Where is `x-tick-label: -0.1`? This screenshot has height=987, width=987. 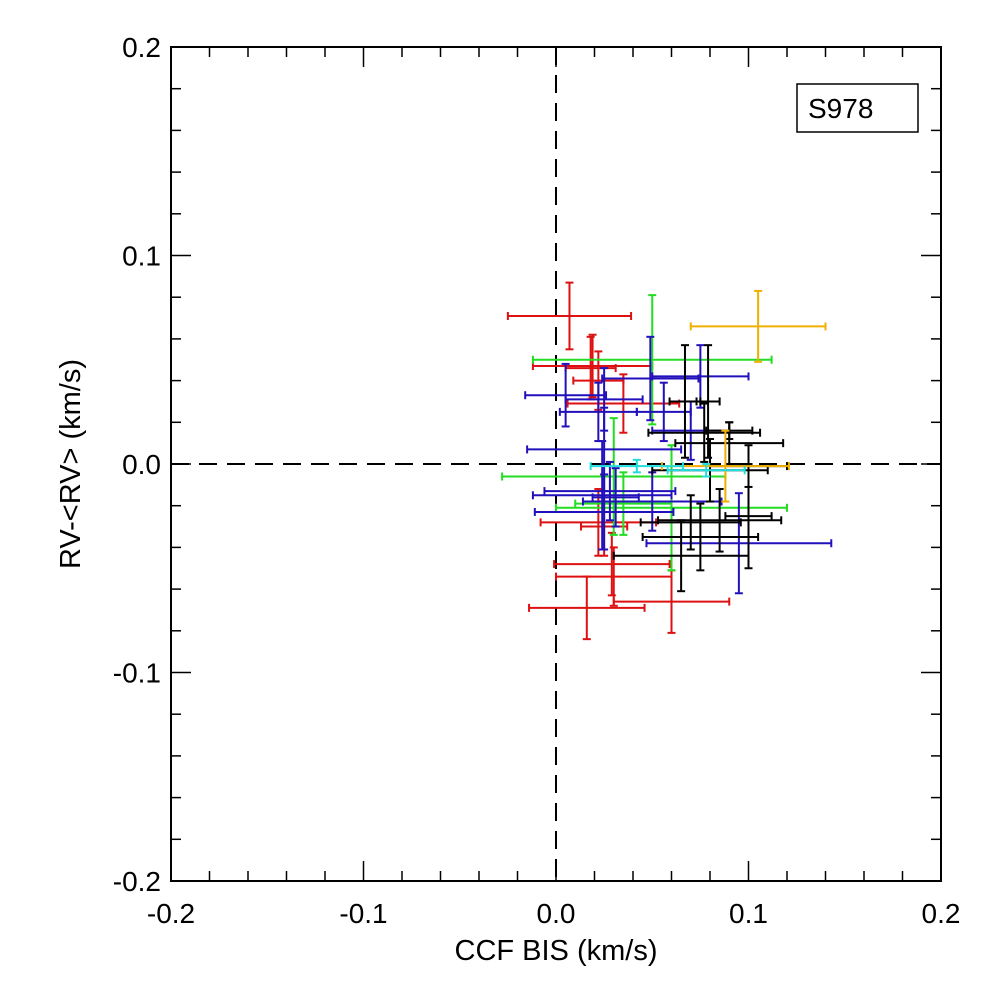
x-tick-label: -0.1 is located at coordinates (363, 913).